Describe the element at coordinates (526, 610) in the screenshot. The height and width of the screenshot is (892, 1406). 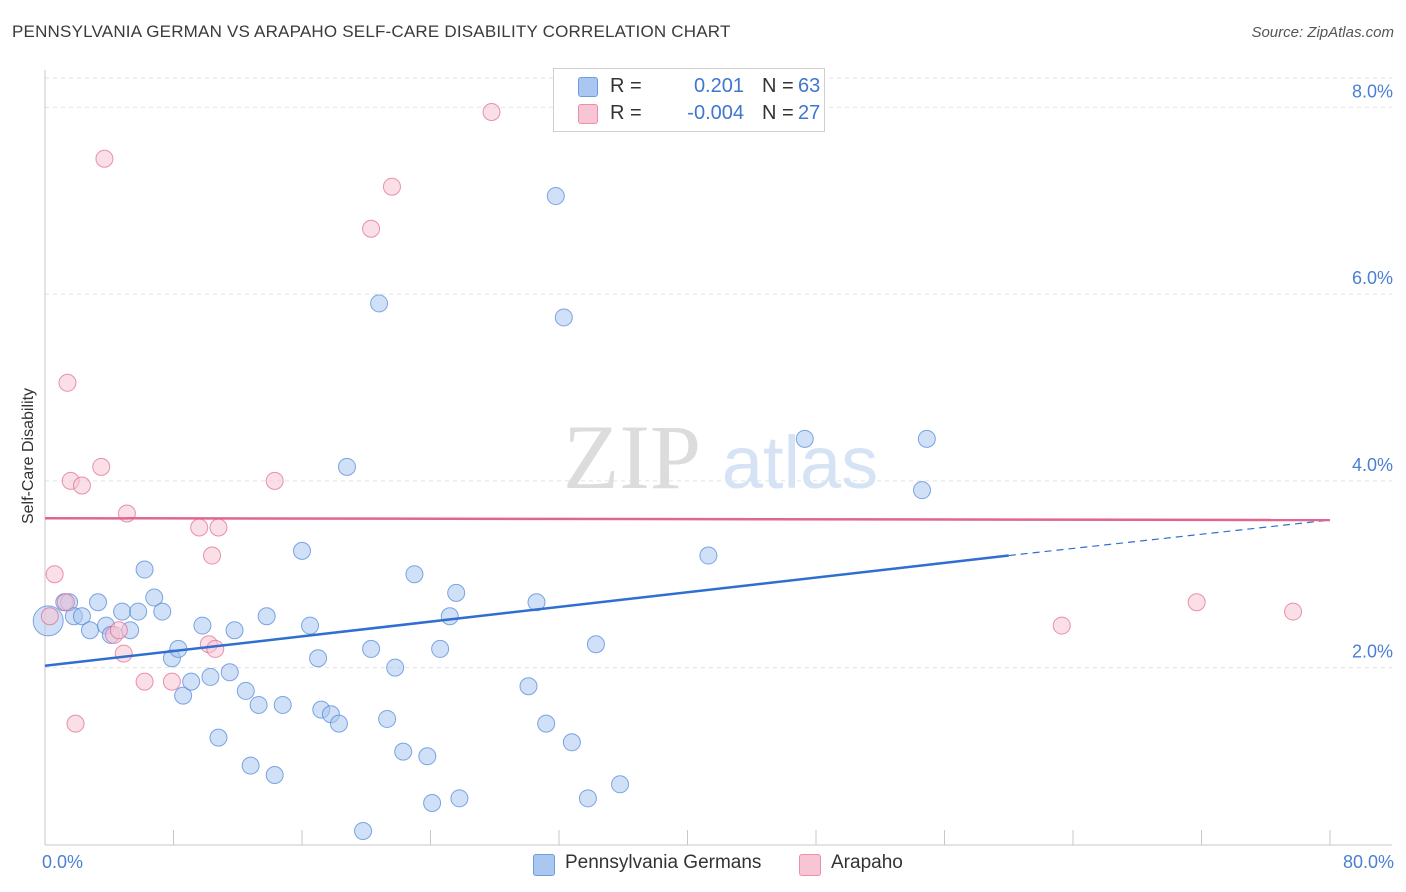
I see `trendline-pennsylvania-solid` at that location.